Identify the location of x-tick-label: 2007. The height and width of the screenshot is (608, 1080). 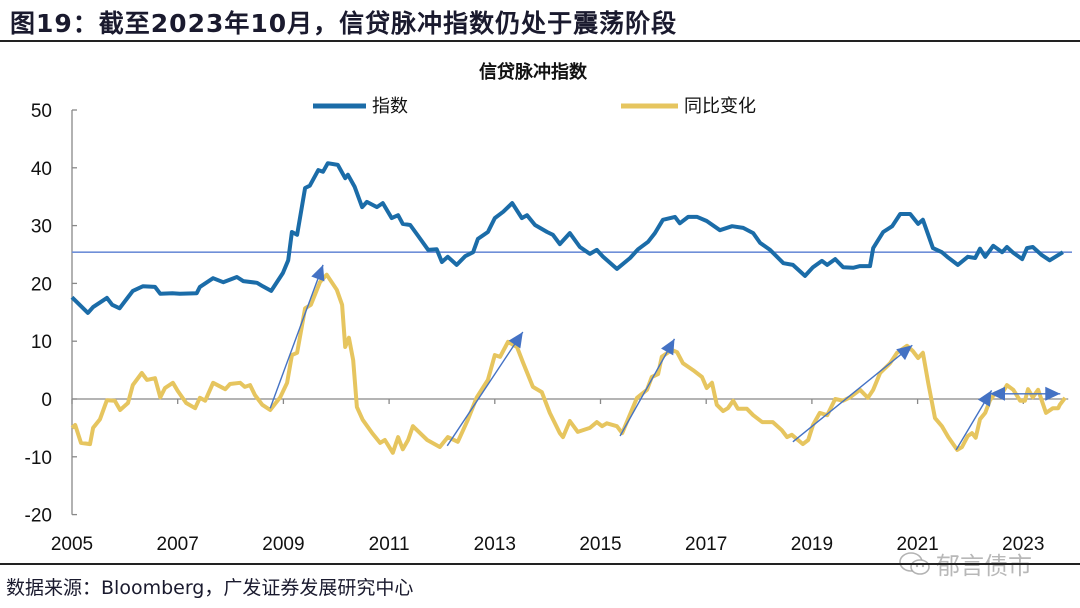
(178, 544).